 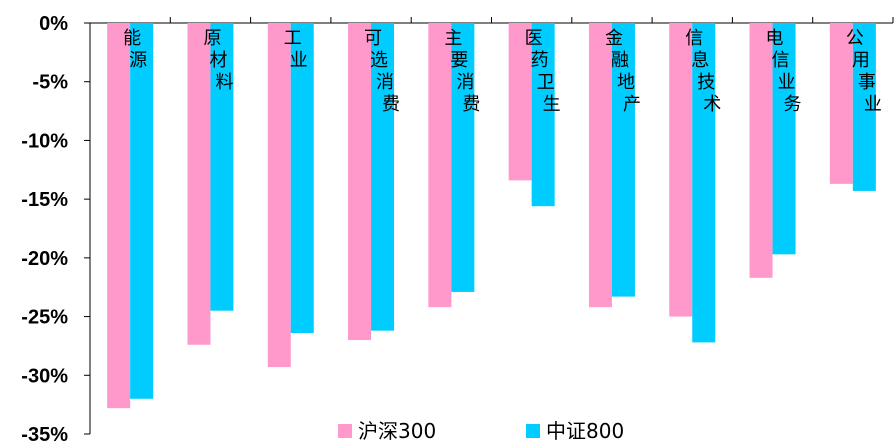 What do you see at coordinates (775, 38) in the screenshot?
I see `category-label-char: 电` at bounding box center [775, 38].